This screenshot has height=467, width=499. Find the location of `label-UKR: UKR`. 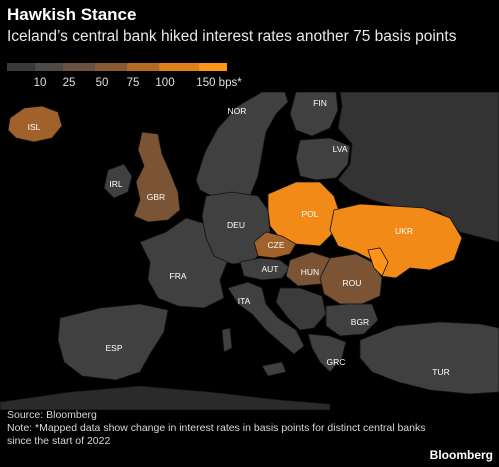

label-UKR: UKR is located at coordinates (404, 231).